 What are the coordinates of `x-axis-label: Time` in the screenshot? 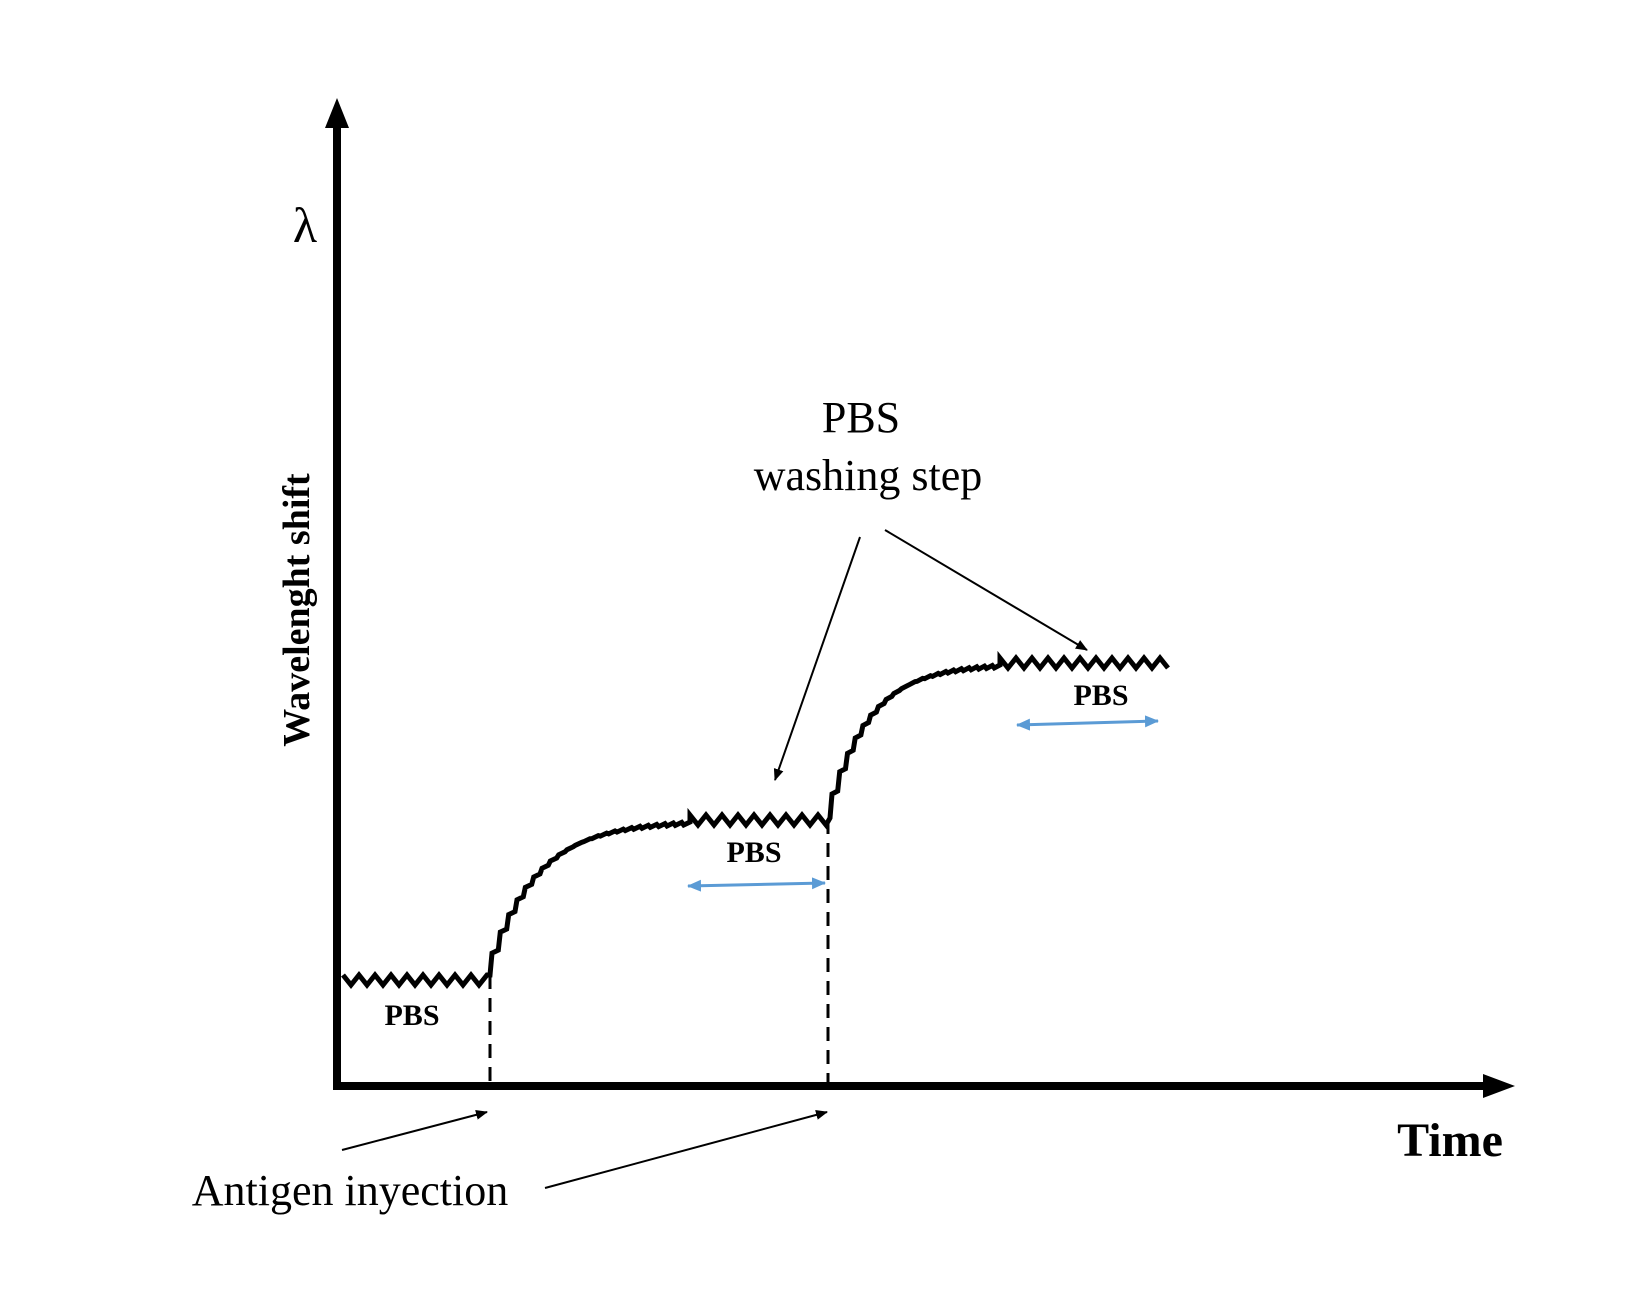 It's located at (1450, 1140).